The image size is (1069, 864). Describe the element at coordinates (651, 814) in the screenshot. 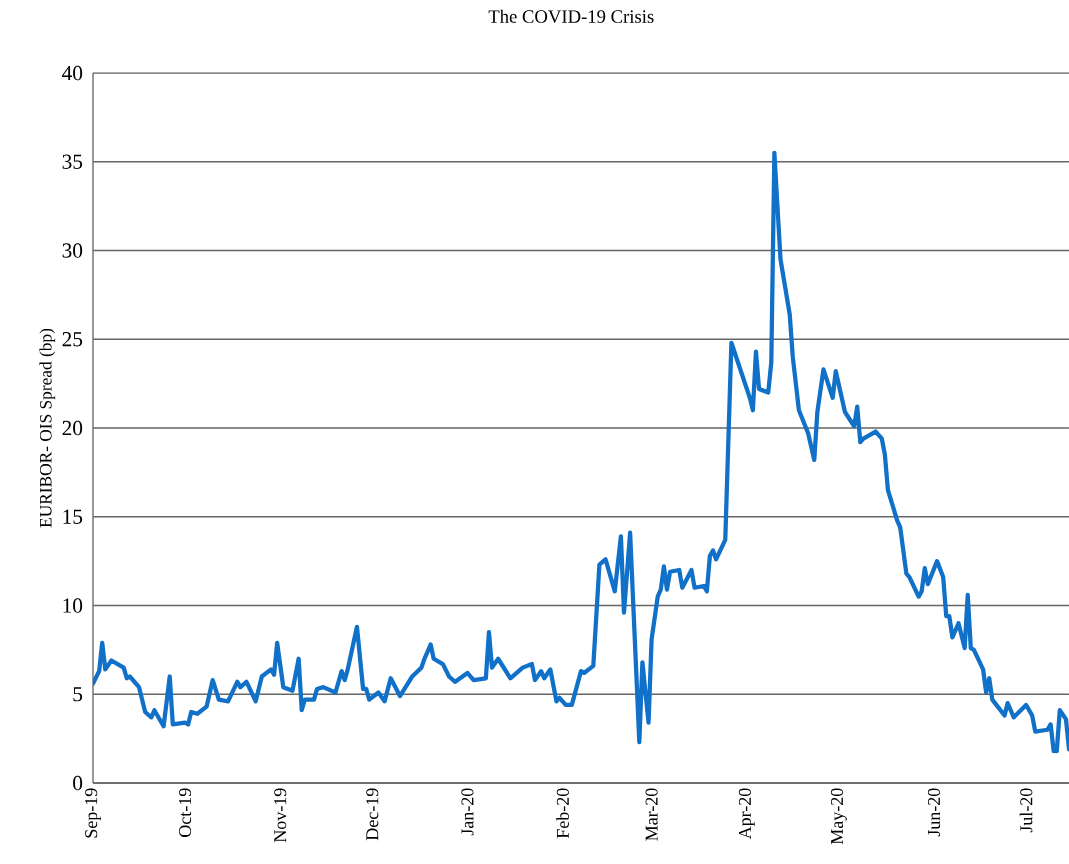

I see `x-tick-label: Mar-20` at that location.